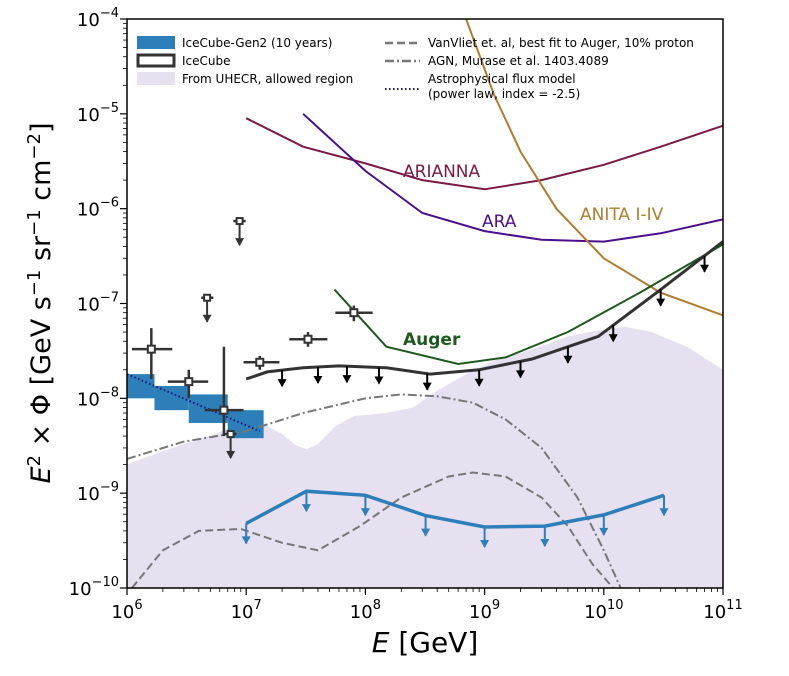 The image size is (789, 676). Describe the element at coordinates (365, 512) in the screenshot. I see `gen2-arrow-2-head` at that location.